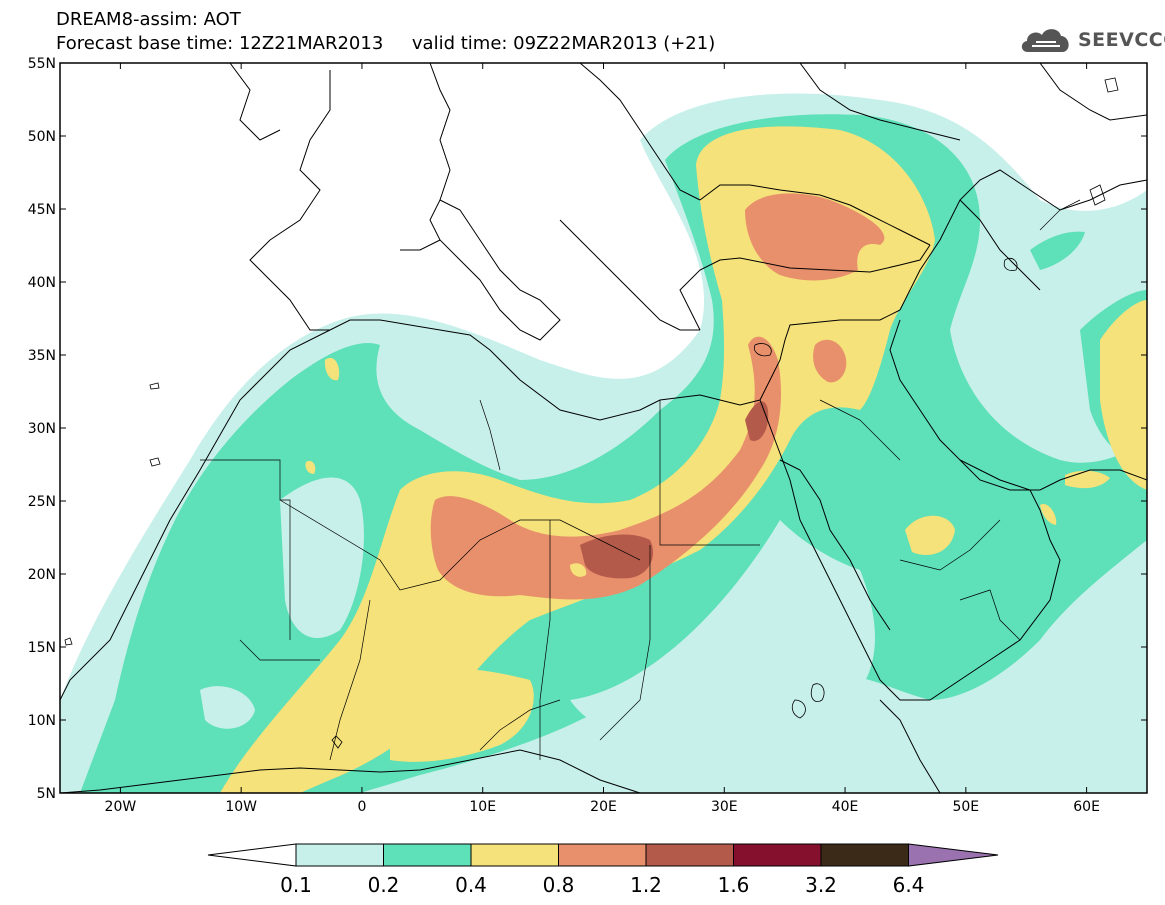  I want to click on lon-tick-label: 50E, so click(965, 807).